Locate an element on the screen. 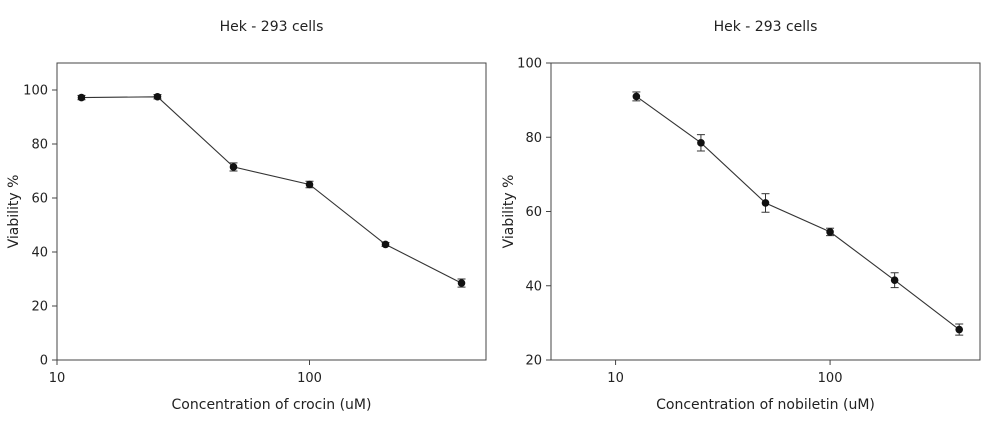 The height and width of the screenshot is (421, 1000). x-axis-label: Concentration of crocin (uM) is located at coordinates (272, 405).